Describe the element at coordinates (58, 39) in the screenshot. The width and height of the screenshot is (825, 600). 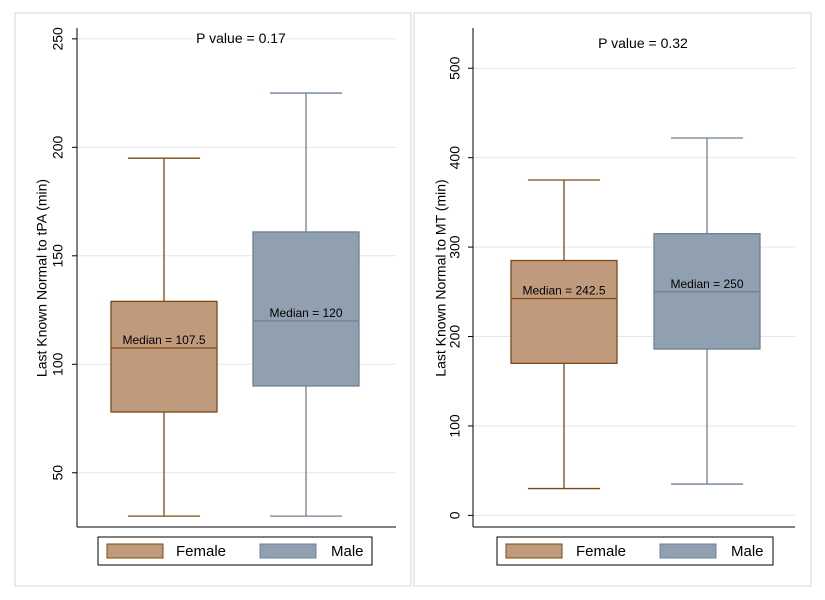
I see `y-tick-label: 250` at that location.